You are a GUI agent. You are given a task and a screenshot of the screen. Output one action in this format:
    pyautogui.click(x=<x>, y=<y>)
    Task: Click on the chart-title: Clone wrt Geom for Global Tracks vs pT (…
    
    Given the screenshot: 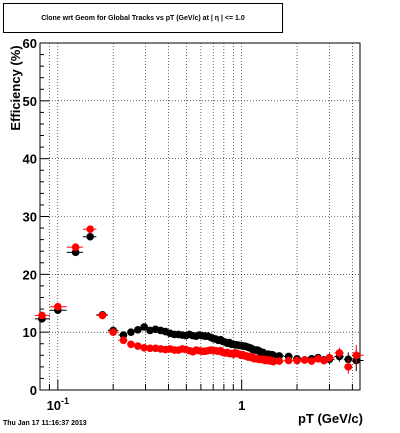 What is the action you would take?
    pyautogui.click(x=143, y=18)
    